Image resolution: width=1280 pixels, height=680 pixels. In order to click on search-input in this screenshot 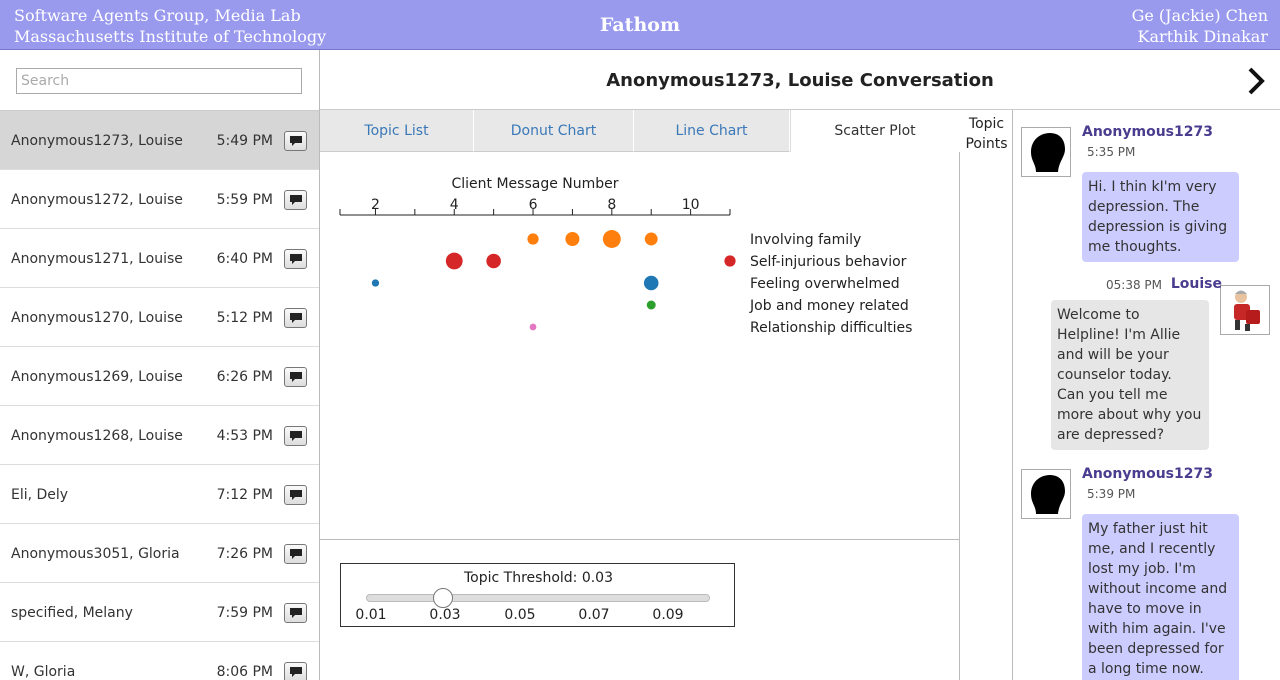, I will do `click(159, 81)`.